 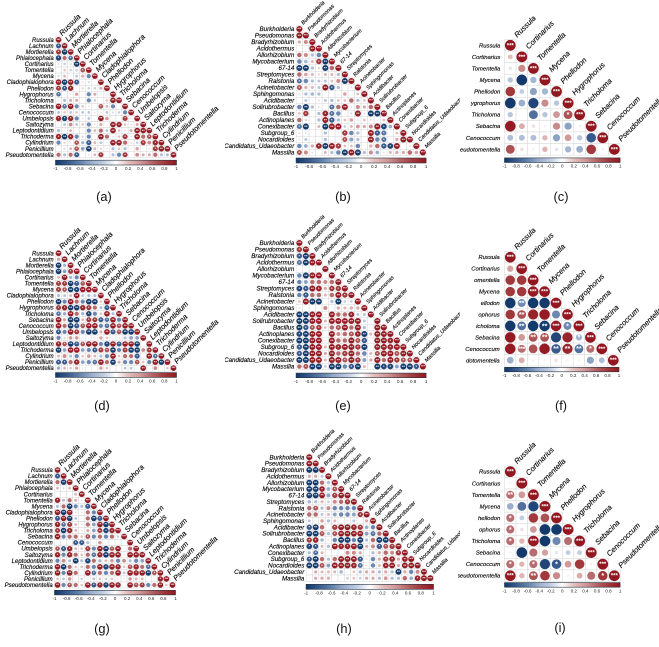 What do you see at coordinates (31, 83) in the screenshot?
I see `svg-text: Cladophialophora` at bounding box center [31, 83].